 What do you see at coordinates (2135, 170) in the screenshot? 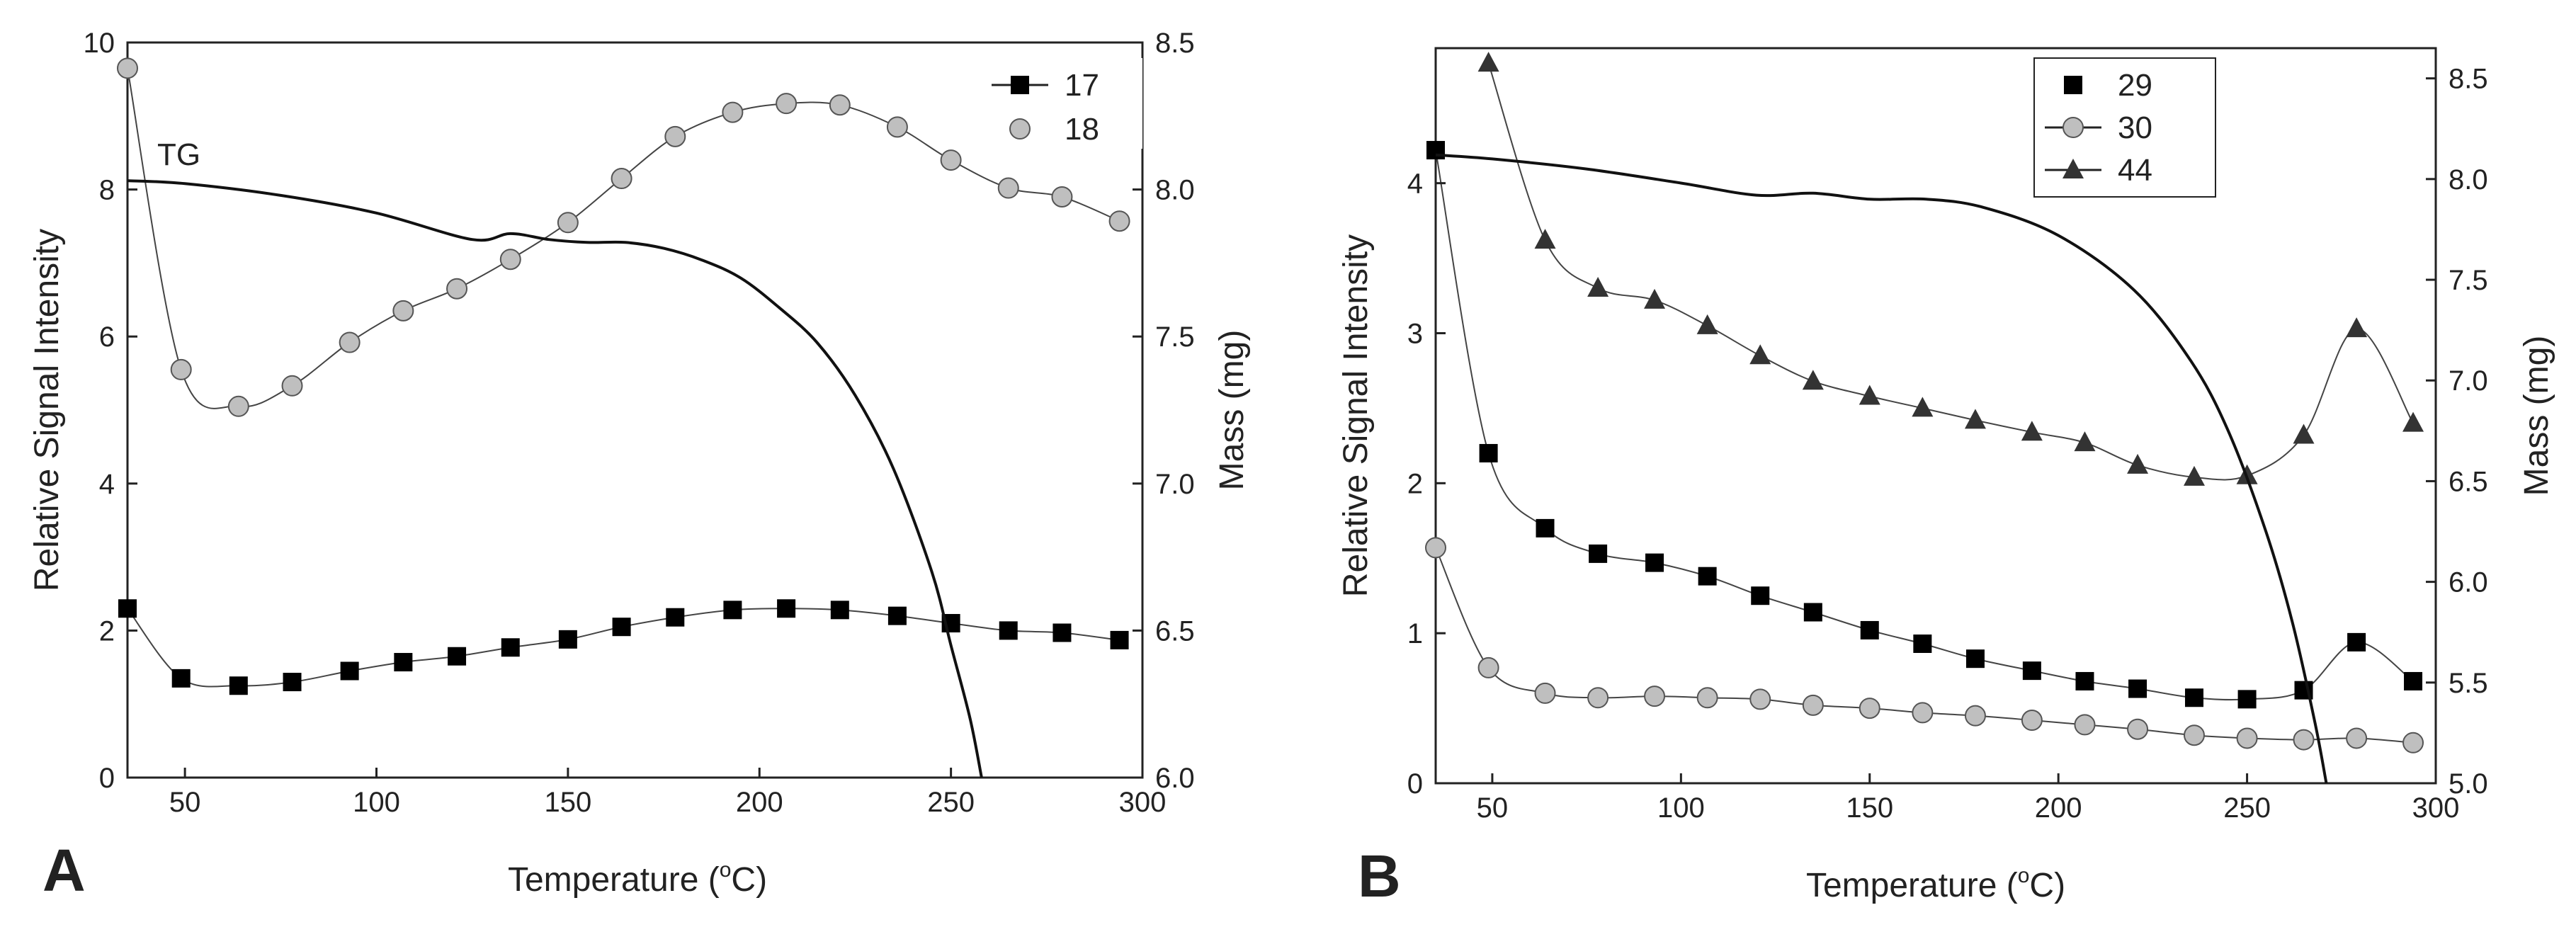
I see `legend-label-44: 44` at bounding box center [2135, 170].